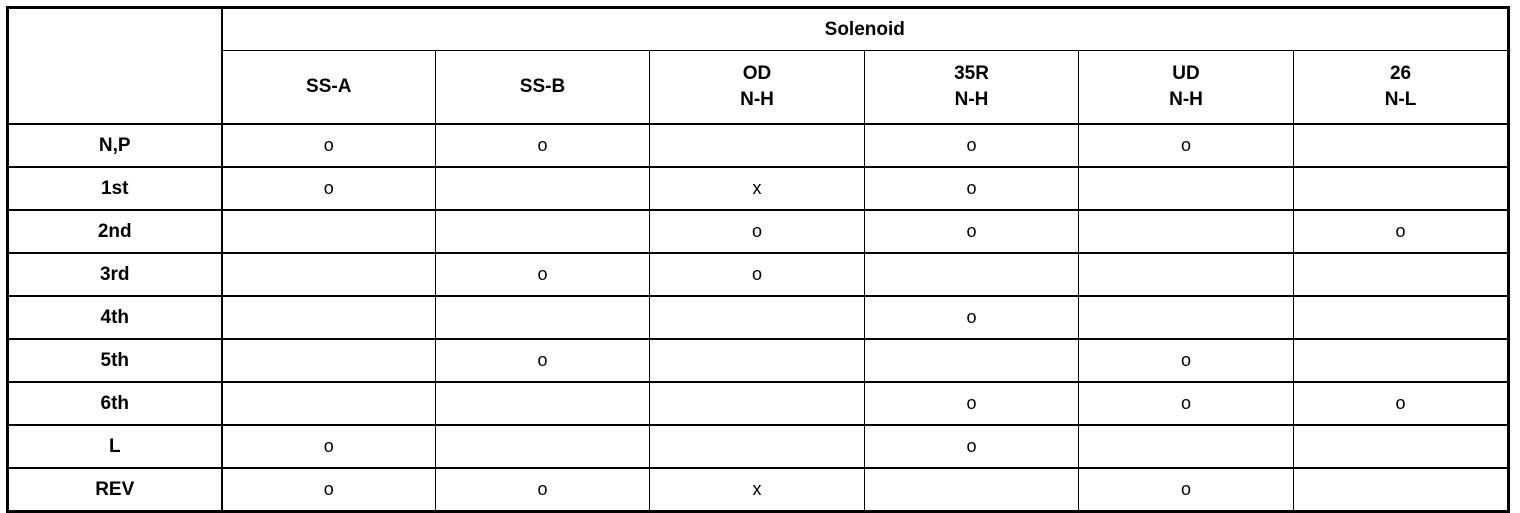 The height and width of the screenshot is (513, 1520). I want to click on table-row: 5th o o, so click(758, 360).